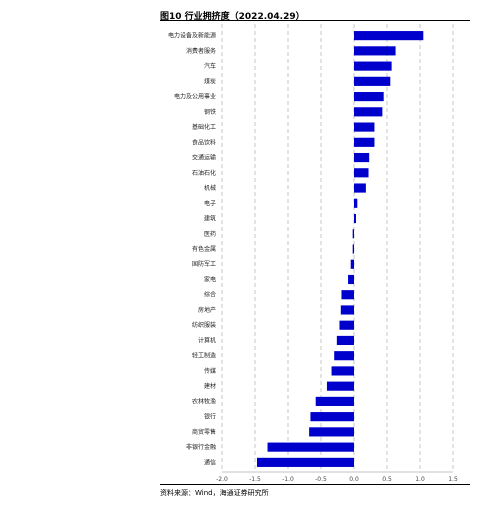  What do you see at coordinates (387, 479) in the screenshot?
I see `x-tick-label: 0.5` at bounding box center [387, 479].